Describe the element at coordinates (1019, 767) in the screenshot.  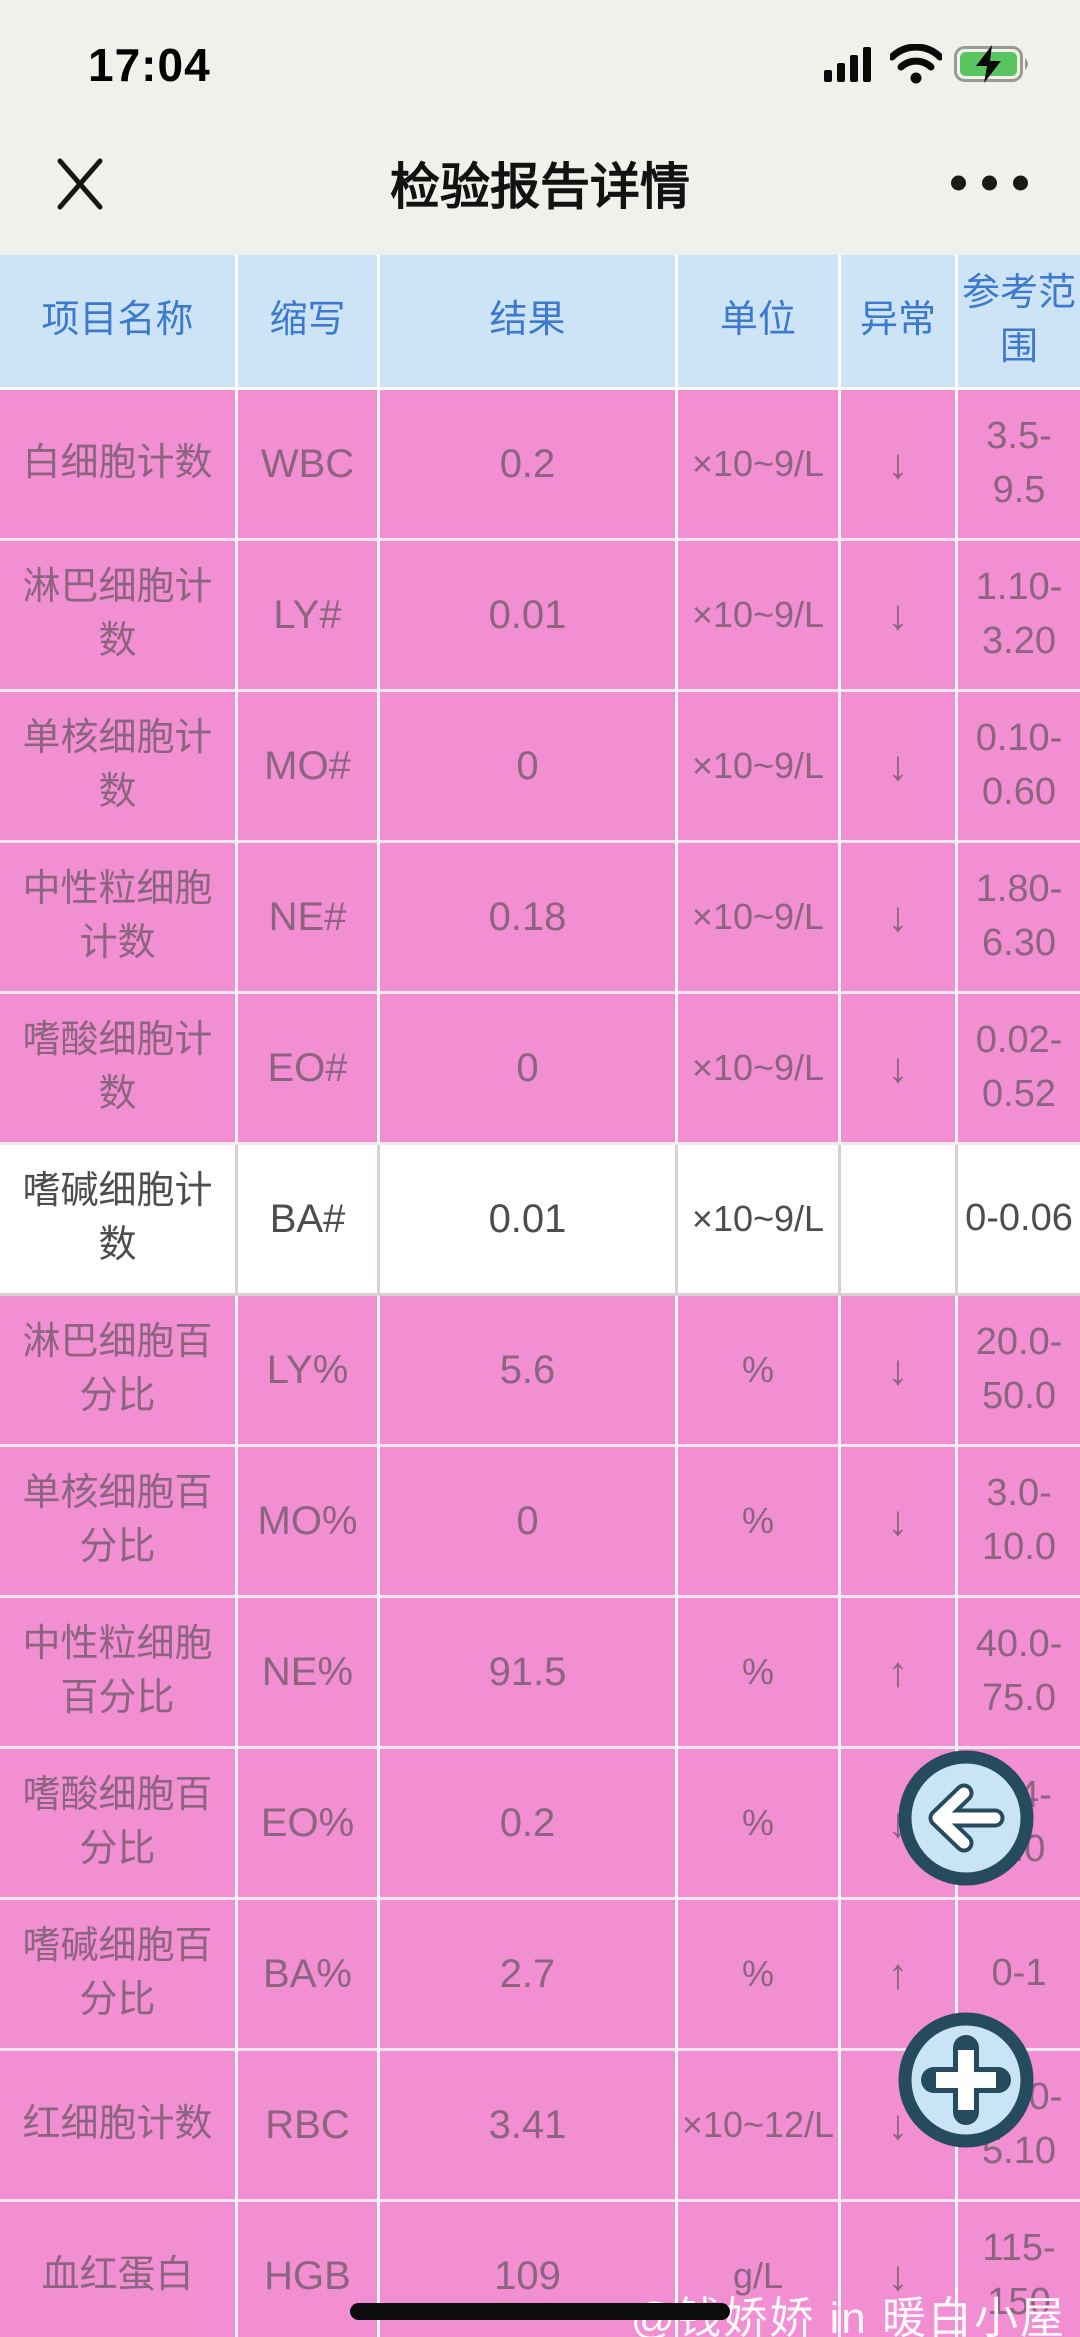
I see `reference-range-cell: 0.10-0.60` at that location.